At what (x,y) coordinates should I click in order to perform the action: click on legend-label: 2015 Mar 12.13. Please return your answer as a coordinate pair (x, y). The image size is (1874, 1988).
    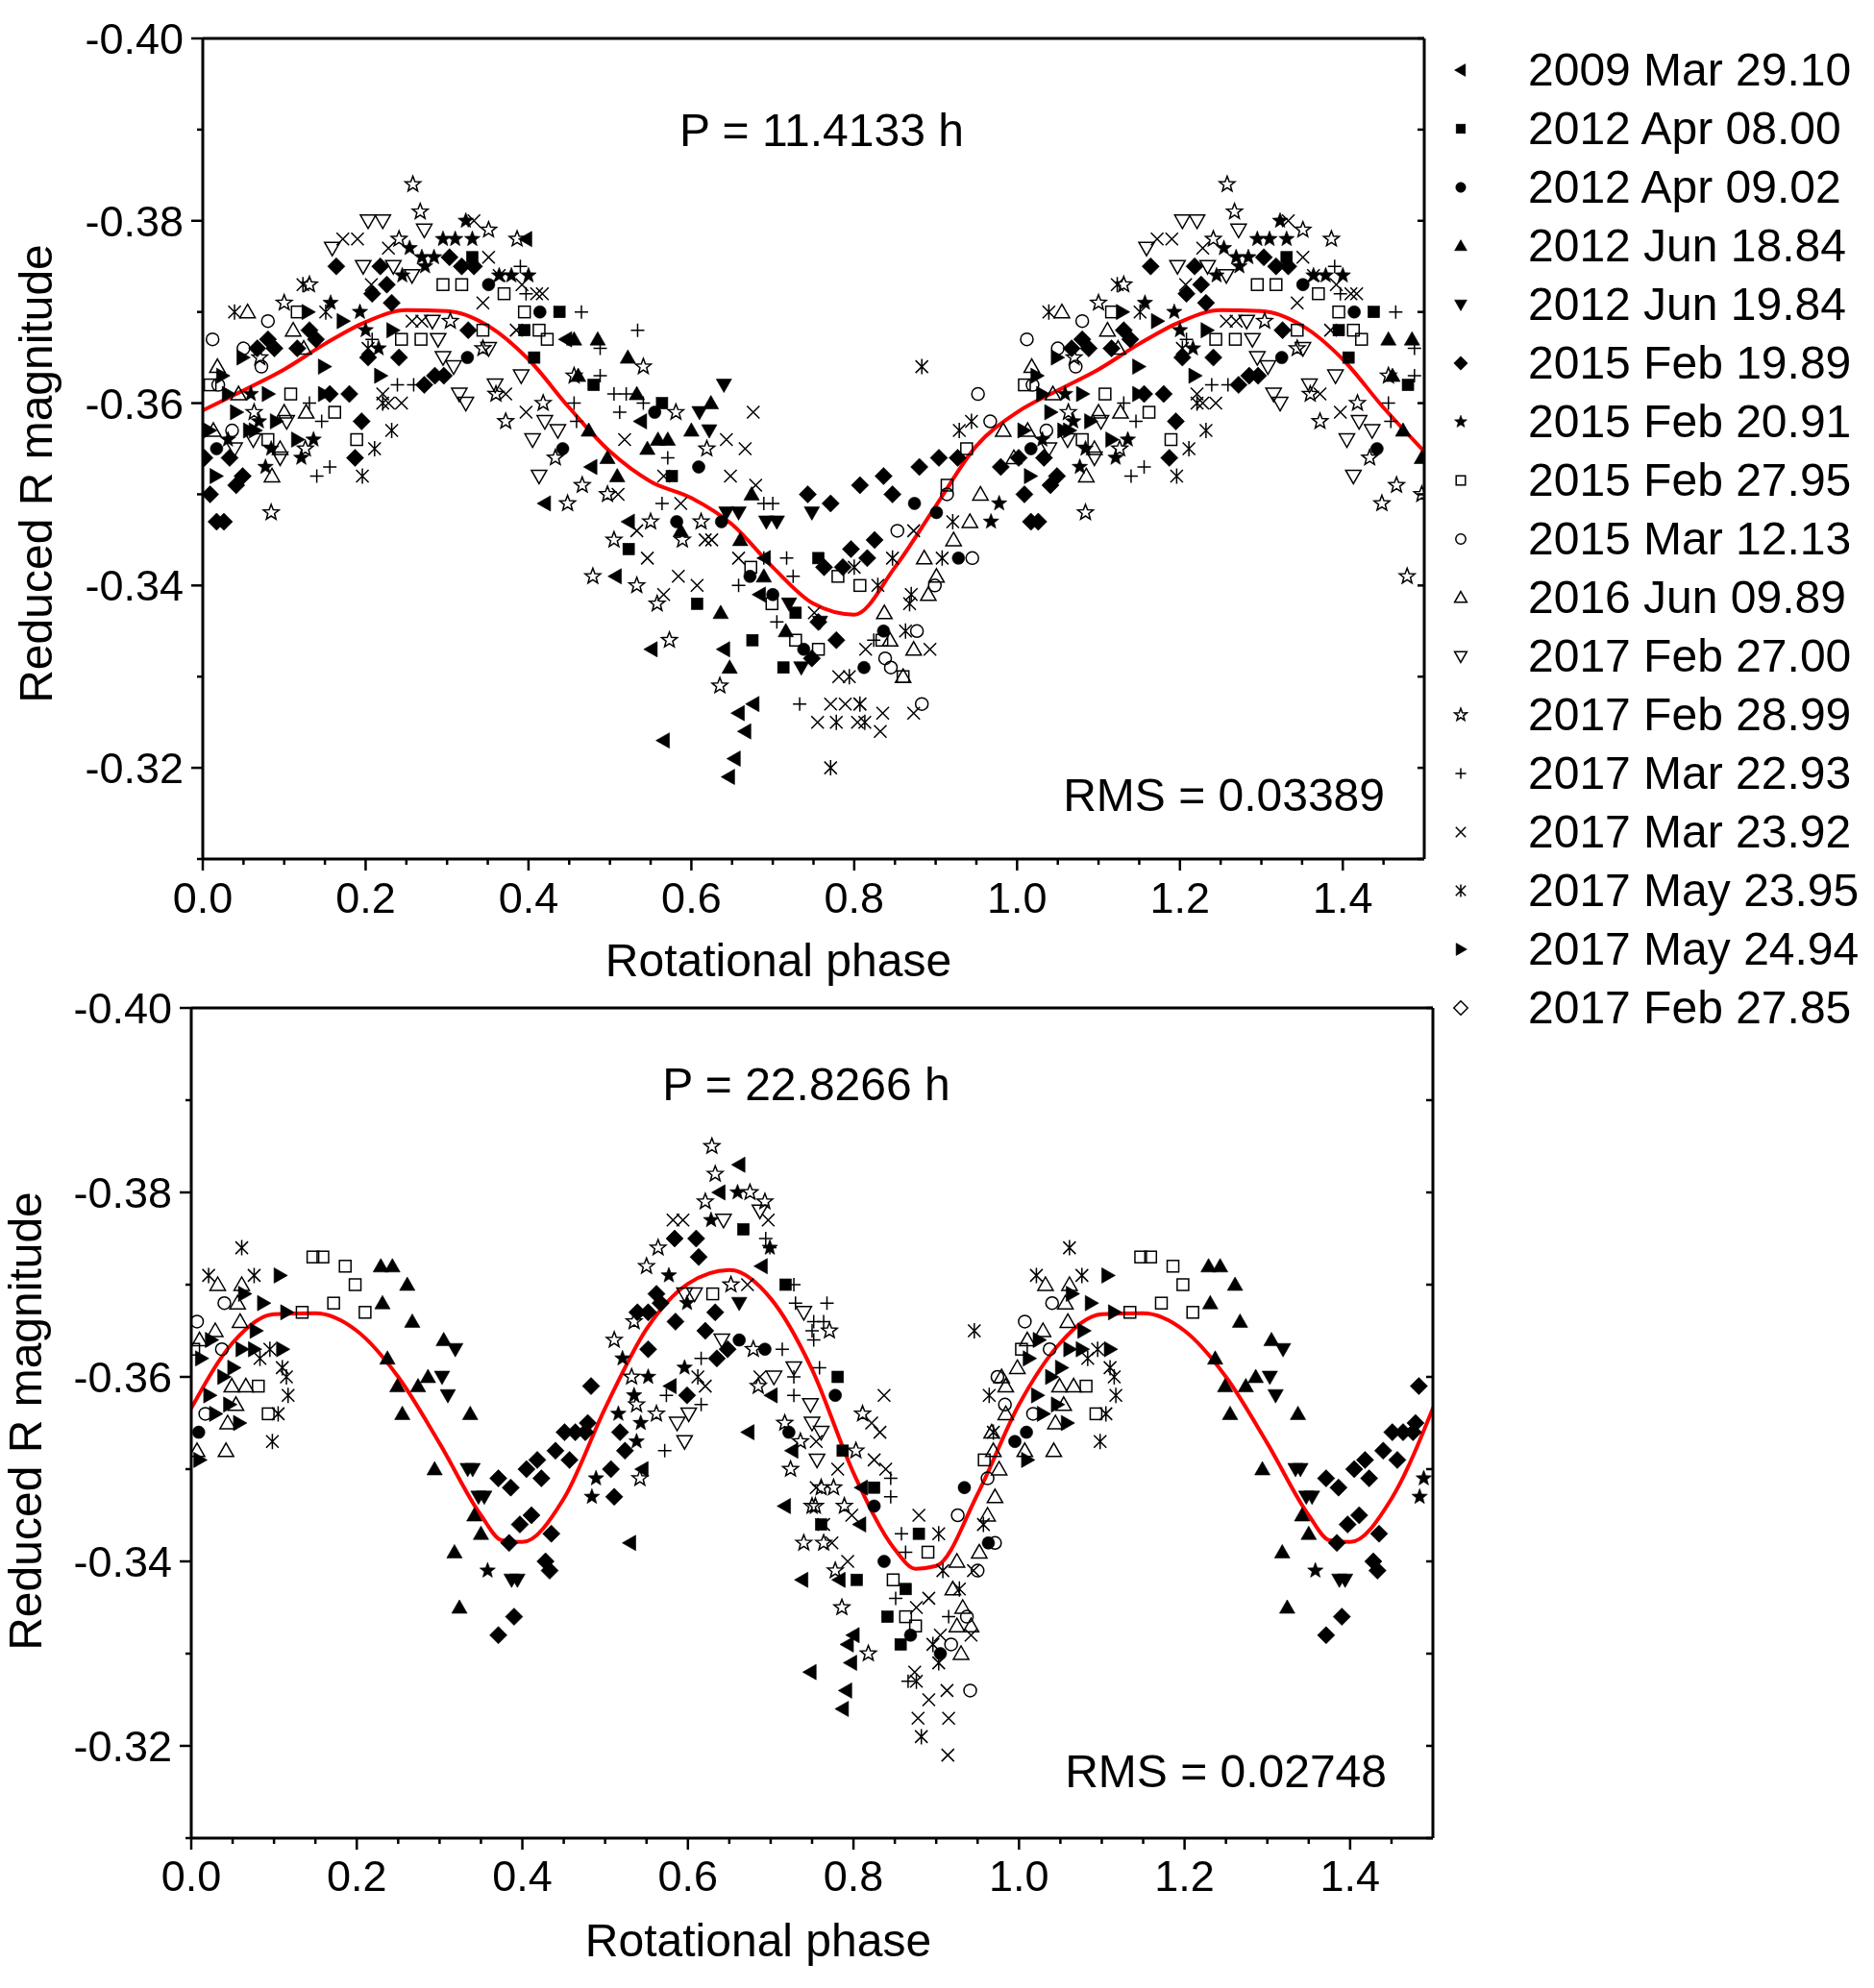
    Looking at the image, I should click on (1690, 538).